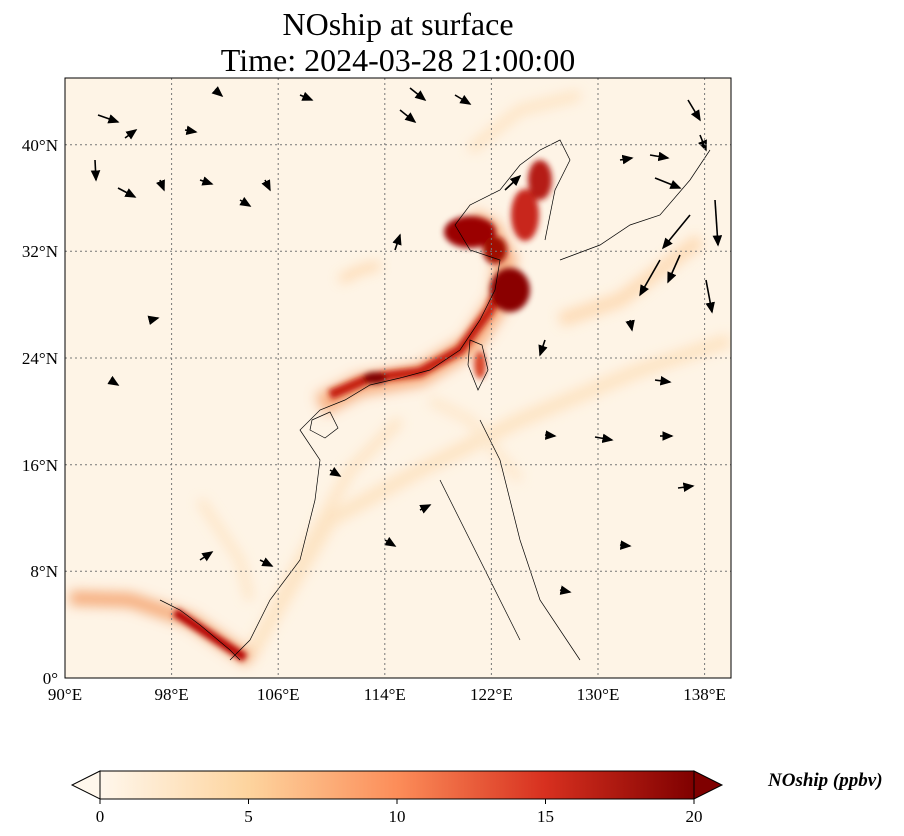 The height and width of the screenshot is (836, 904). I want to click on lon-tick: 138°E, so click(704, 694).